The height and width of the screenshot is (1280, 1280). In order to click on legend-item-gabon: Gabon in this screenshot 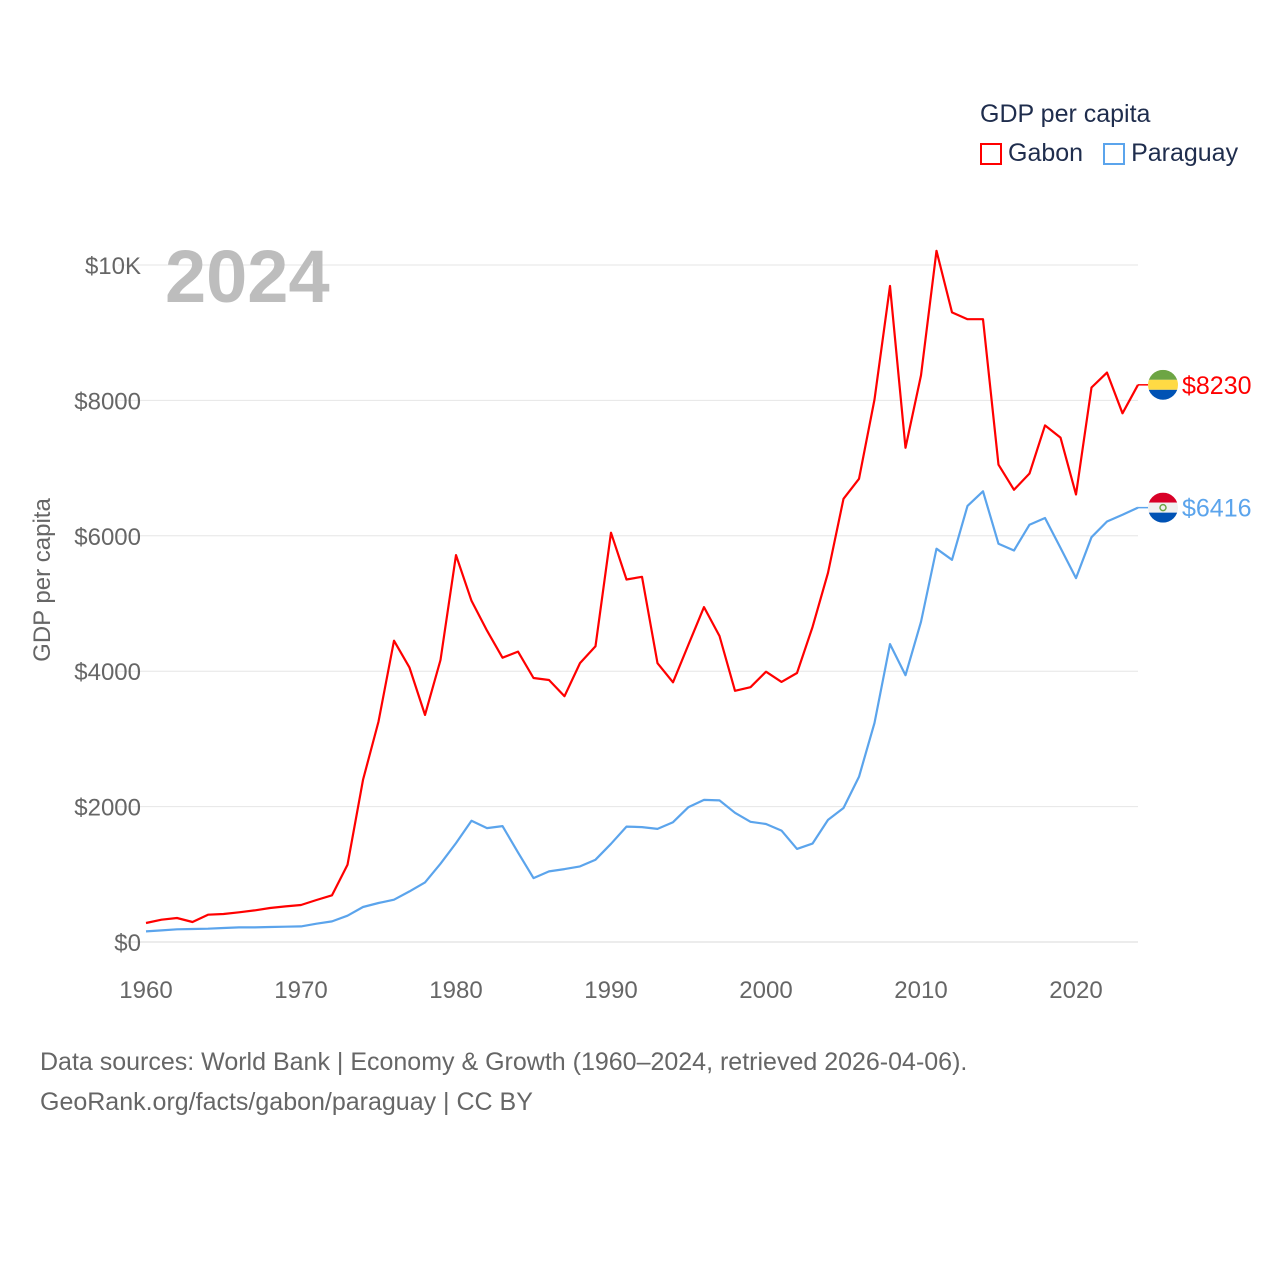, I will do `click(1031, 153)`.